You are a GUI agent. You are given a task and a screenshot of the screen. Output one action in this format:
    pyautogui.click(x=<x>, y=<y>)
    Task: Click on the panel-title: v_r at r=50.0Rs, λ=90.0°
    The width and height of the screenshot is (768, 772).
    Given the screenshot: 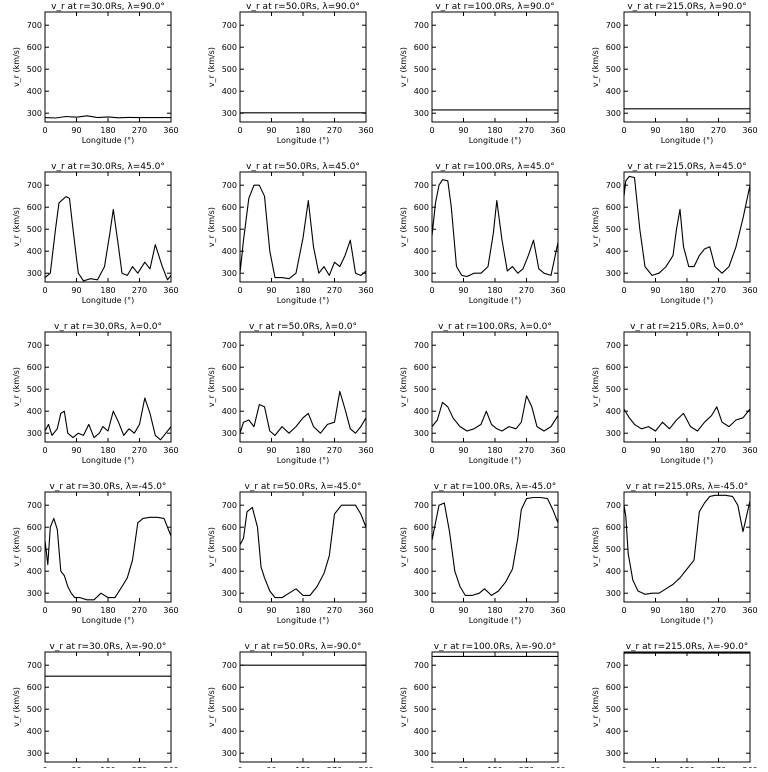 What is the action you would take?
    pyautogui.click(x=303, y=7)
    